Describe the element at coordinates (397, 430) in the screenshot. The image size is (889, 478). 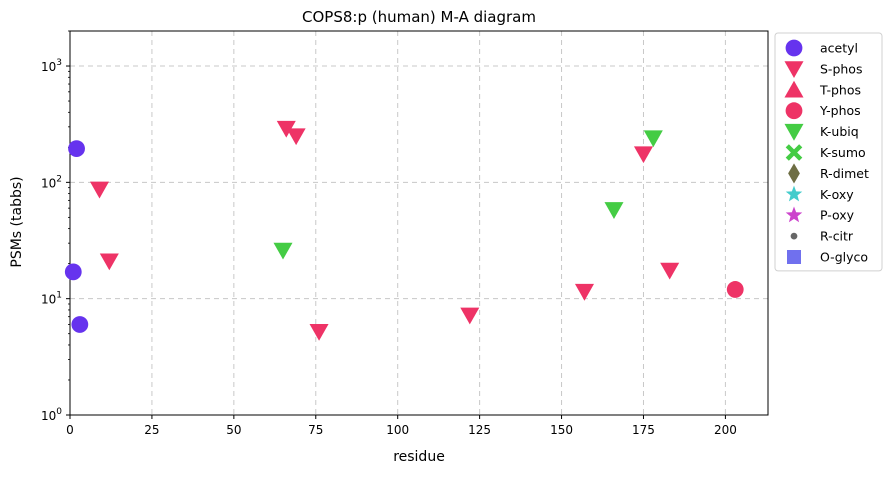
I see `x-tick-label: 100` at that location.